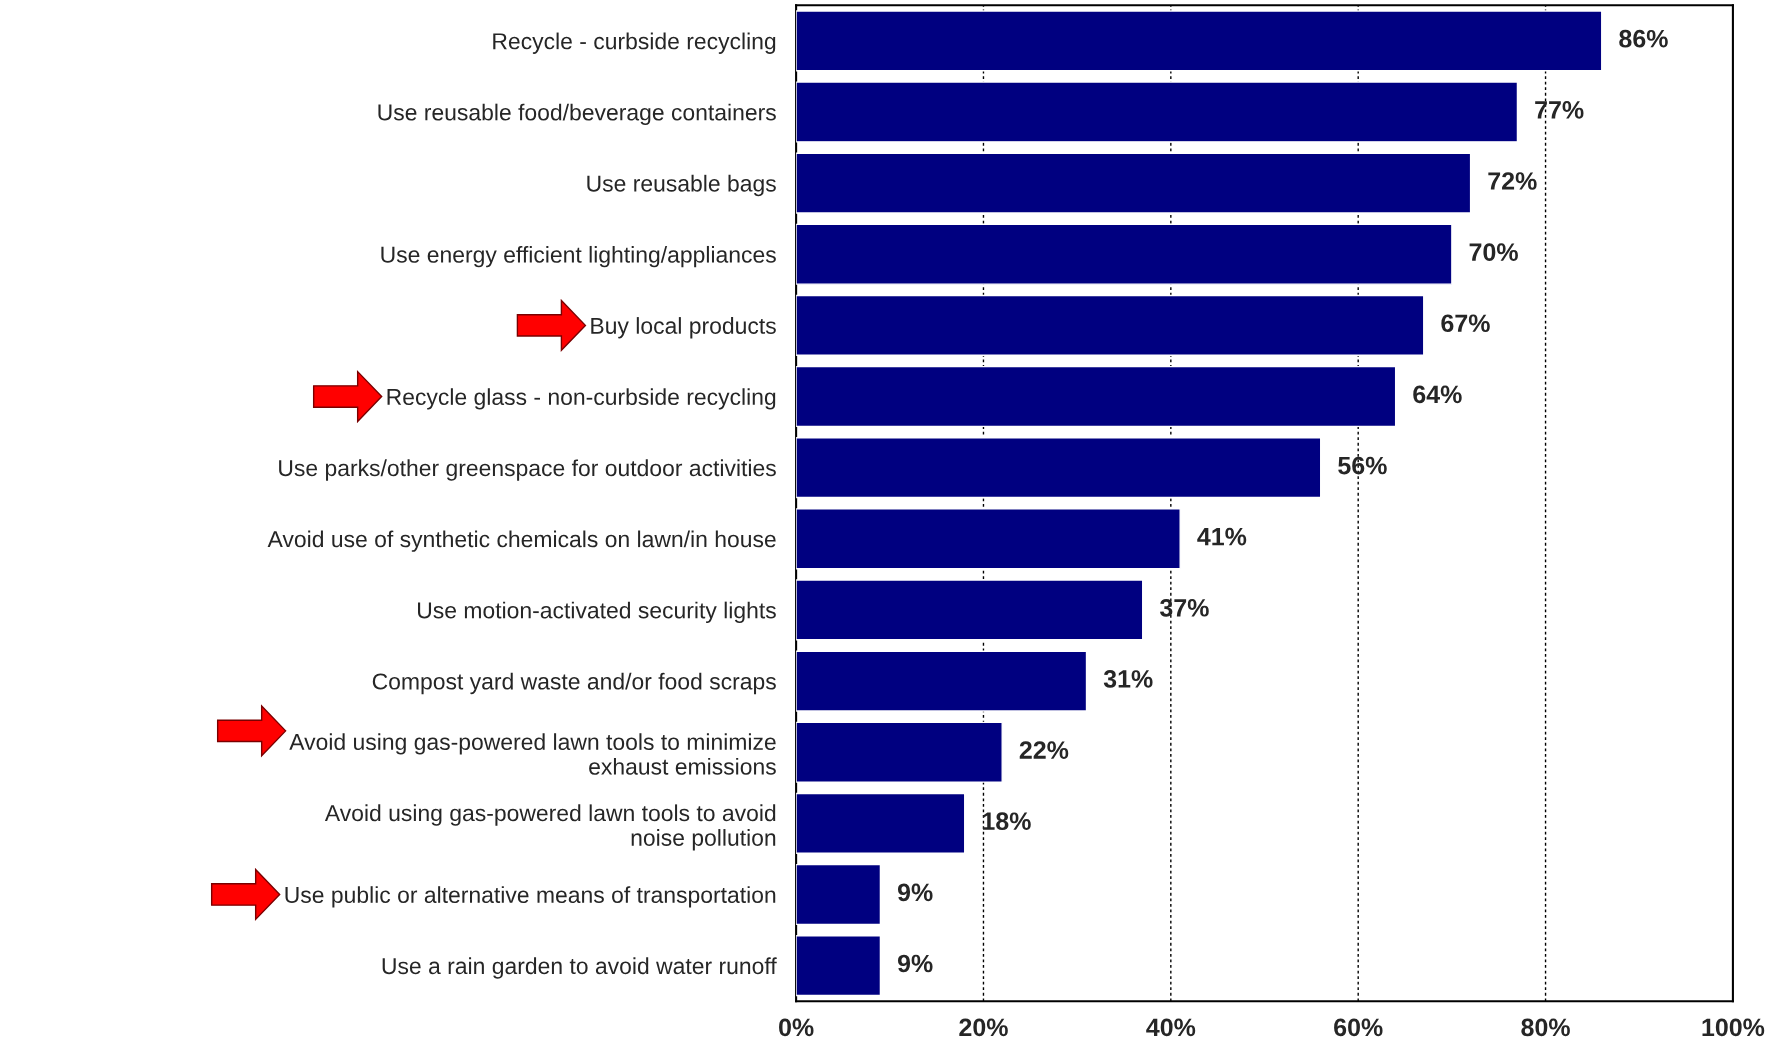 This screenshot has width=1781, height=1055. What do you see at coordinates (1171, 1027) in the screenshot?
I see `x-tick-label: 40%` at bounding box center [1171, 1027].